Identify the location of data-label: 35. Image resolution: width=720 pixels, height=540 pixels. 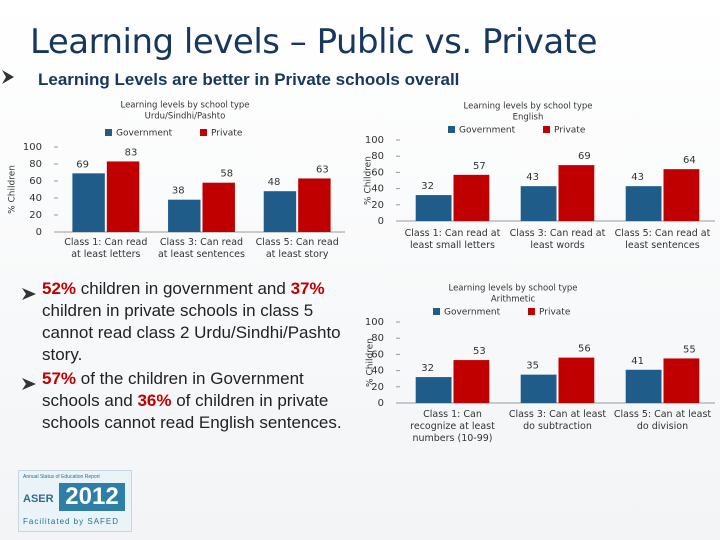
(532, 366).